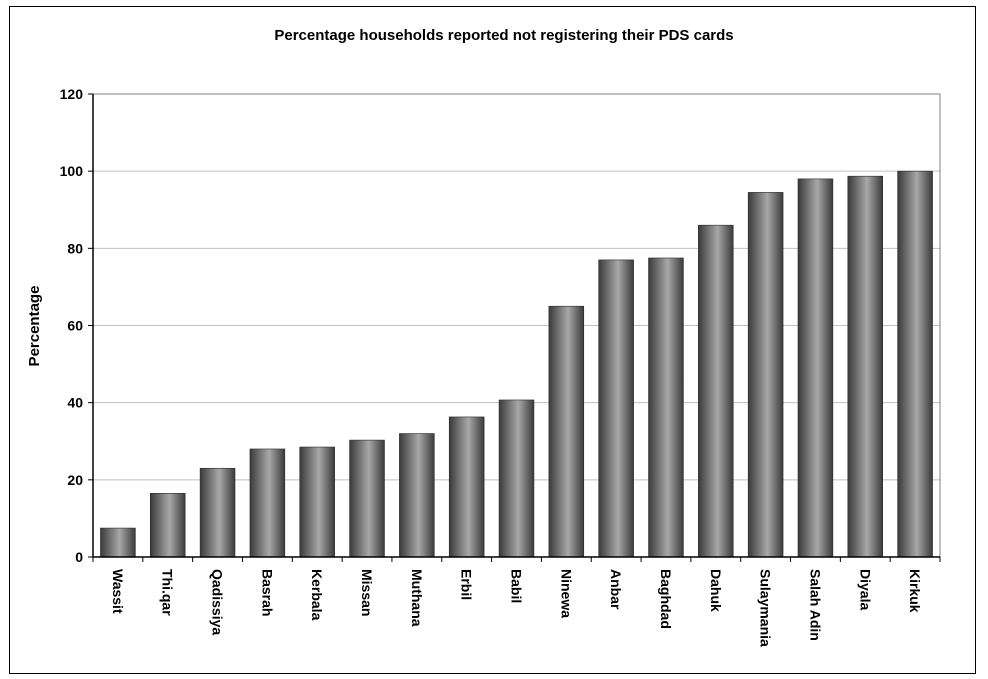 This screenshot has height=679, width=988. I want to click on bar-kirkuk, so click(915, 364).